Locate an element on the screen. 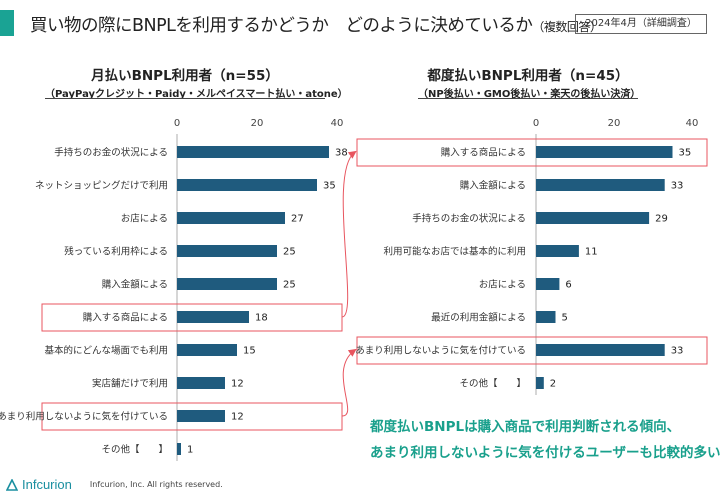 The width and height of the screenshot is (720, 498). right-category-label: 購入する商品による is located at coordinates (483, 153).